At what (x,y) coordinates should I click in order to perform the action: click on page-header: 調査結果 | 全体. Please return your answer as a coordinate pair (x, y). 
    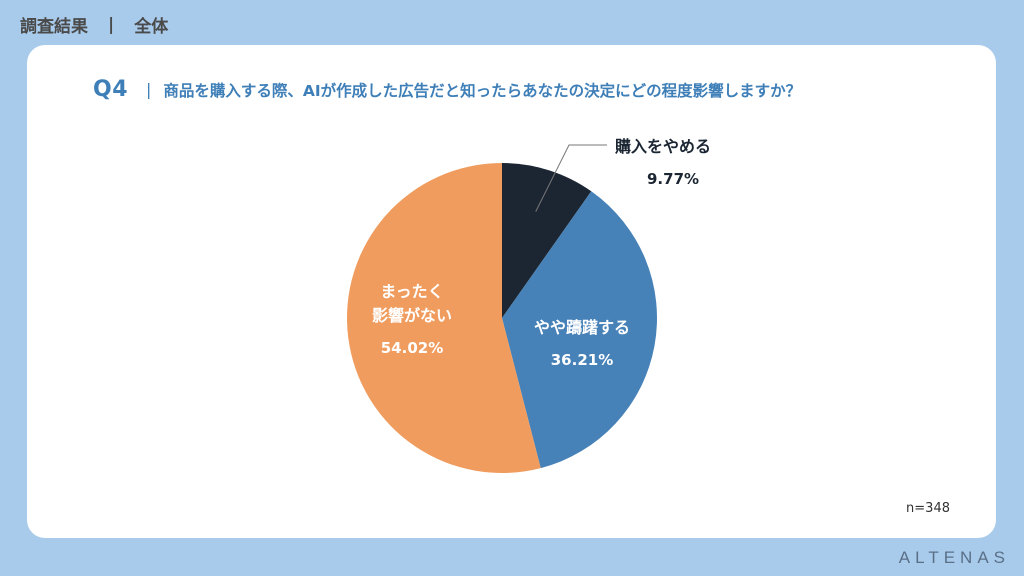
    Looking at the image, I should click on (94, 25).